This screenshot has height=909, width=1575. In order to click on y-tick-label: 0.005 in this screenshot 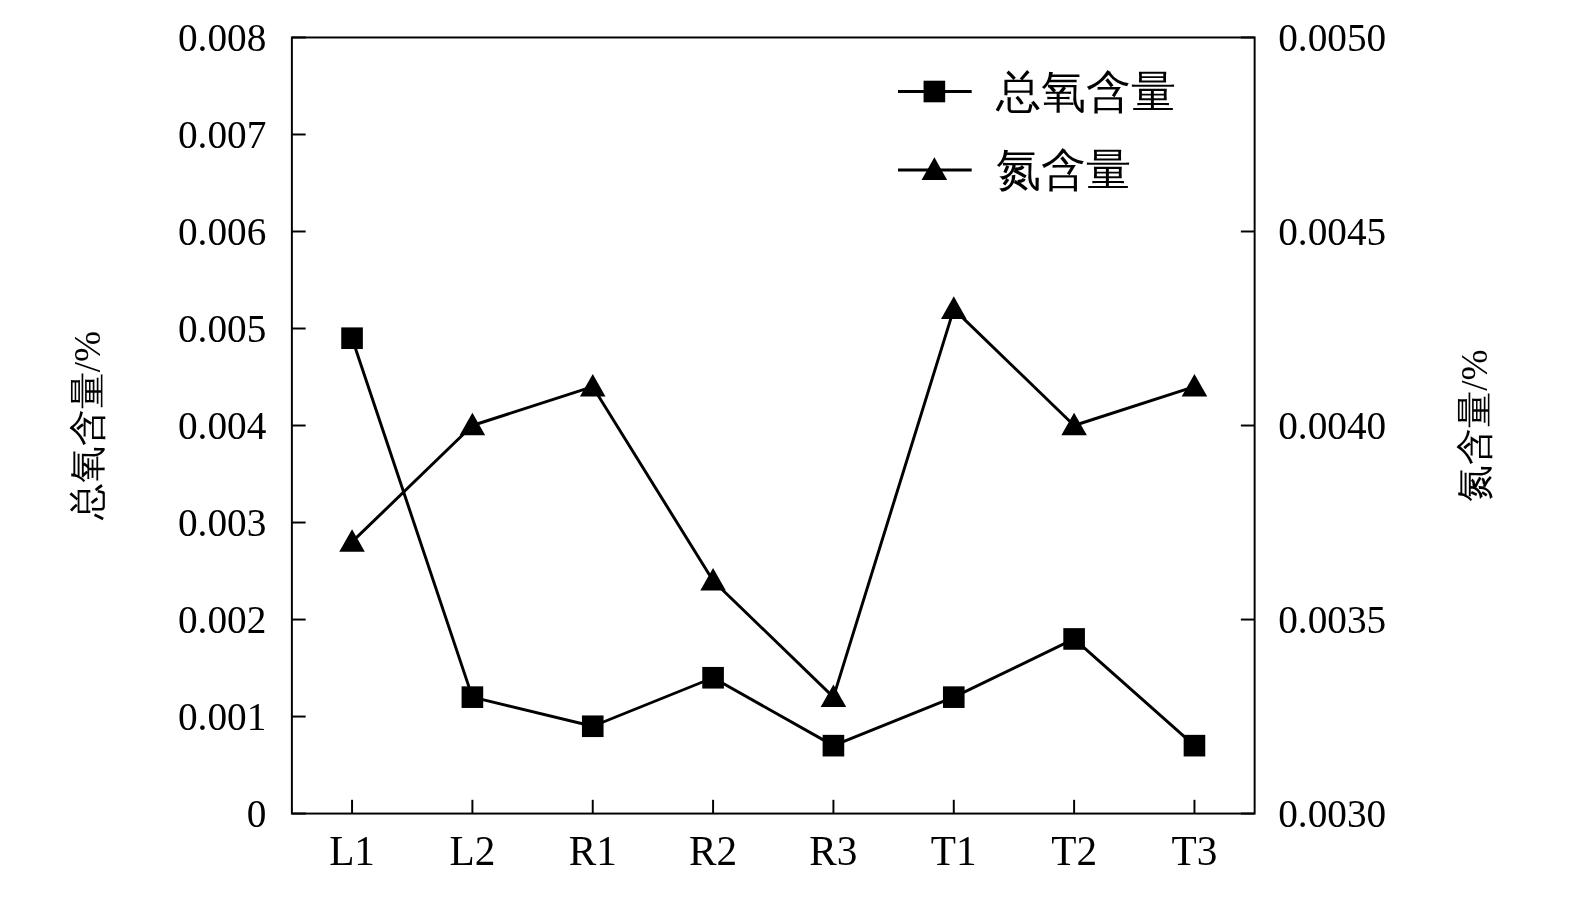, I will do `click(222, 329)`.